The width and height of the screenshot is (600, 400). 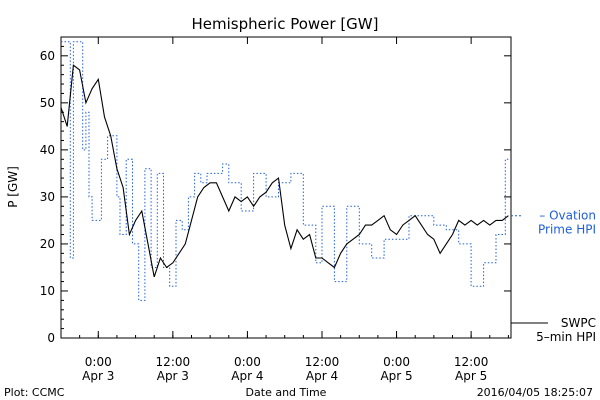 What do you see at coordinates (567, 230) in the screenshot?
I see `legend-ovation-label-2: Prime HPI` at bounding box center [567, 230].